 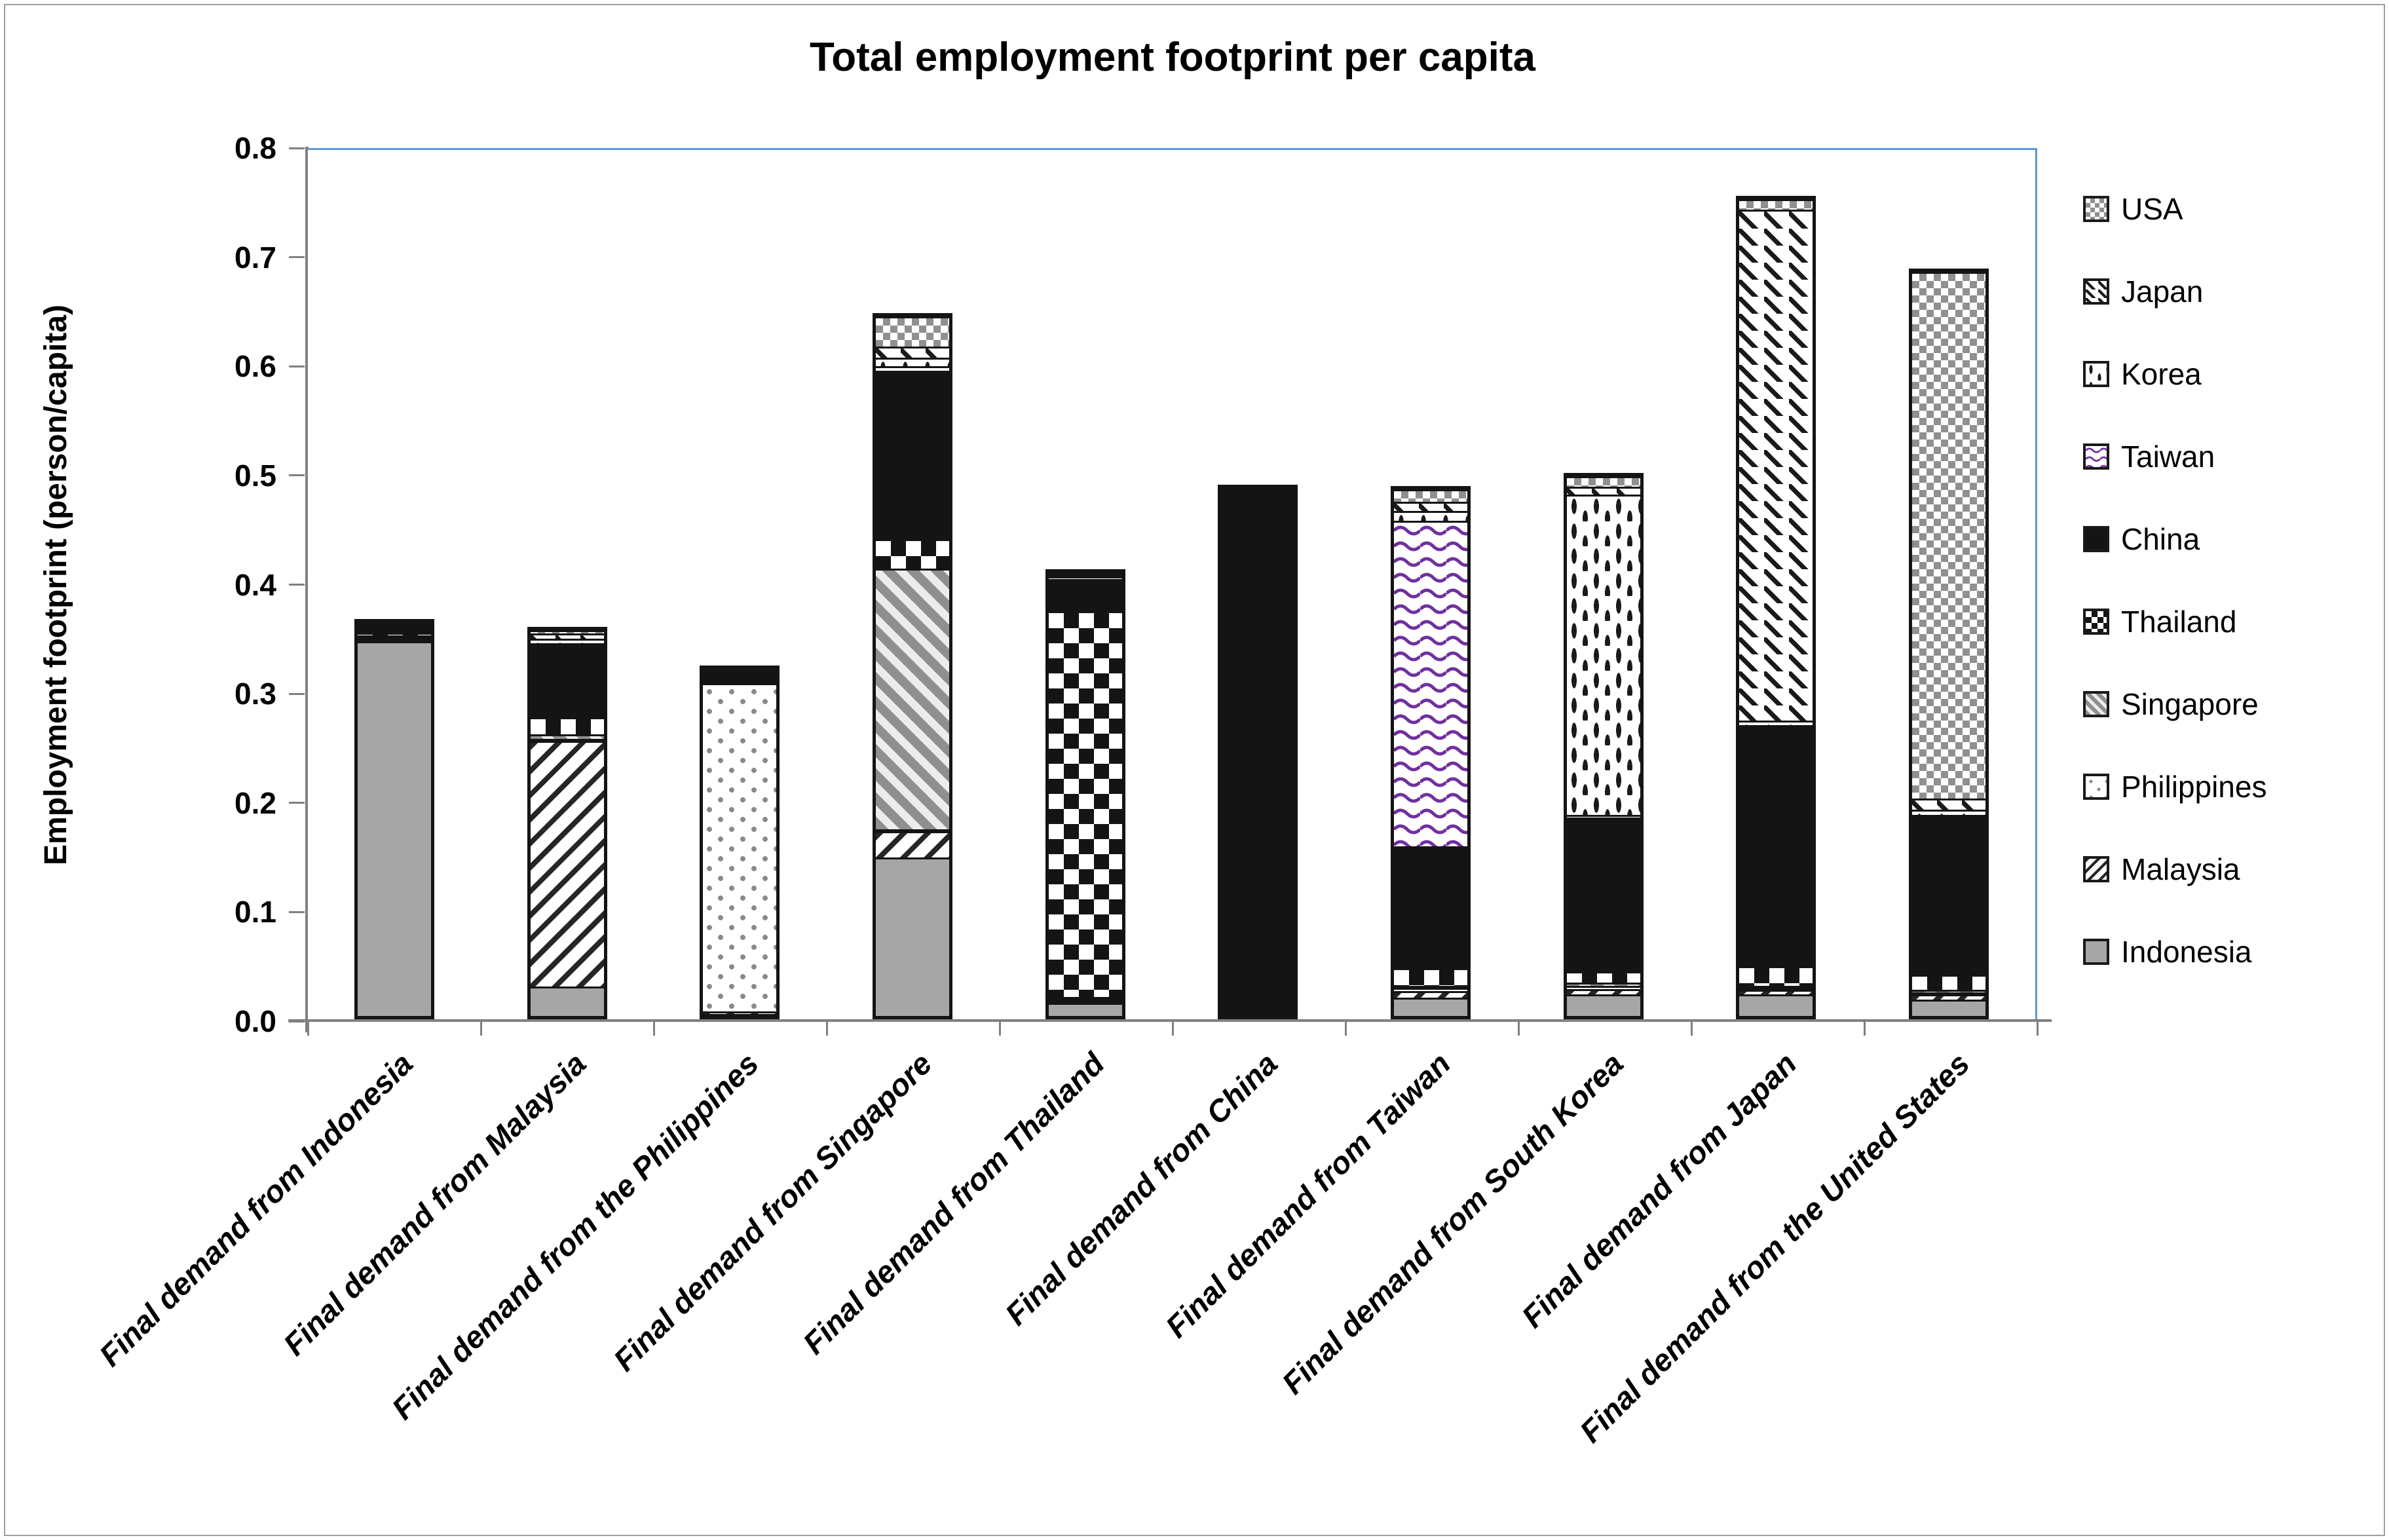 What do you see at coordinates (2175, 786) in the screenshot?
I see `legend-item-philippines: Philippines` at bounding box center [2175, 786].